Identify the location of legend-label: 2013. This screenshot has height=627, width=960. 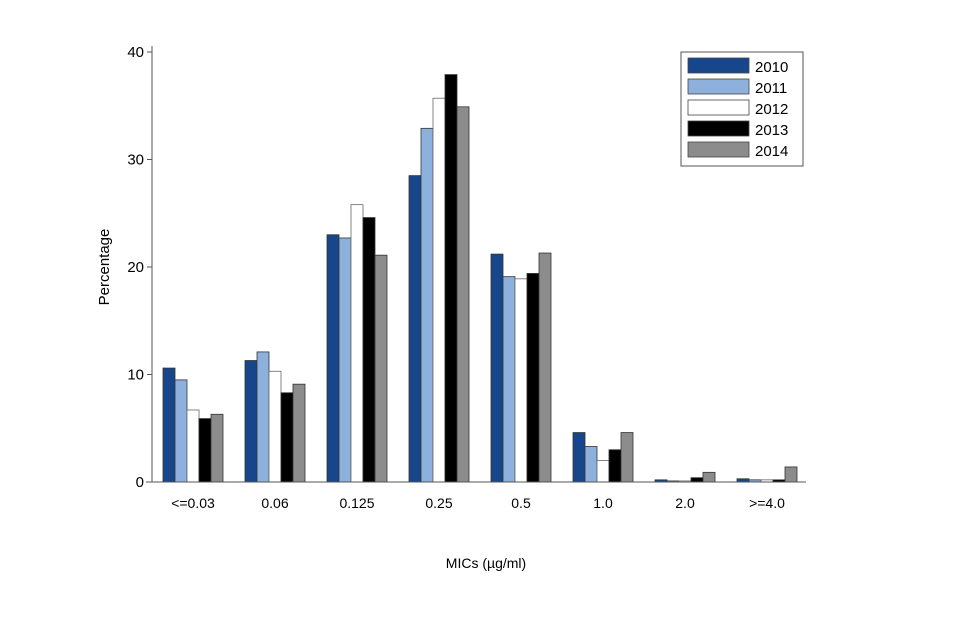
(771, 130).